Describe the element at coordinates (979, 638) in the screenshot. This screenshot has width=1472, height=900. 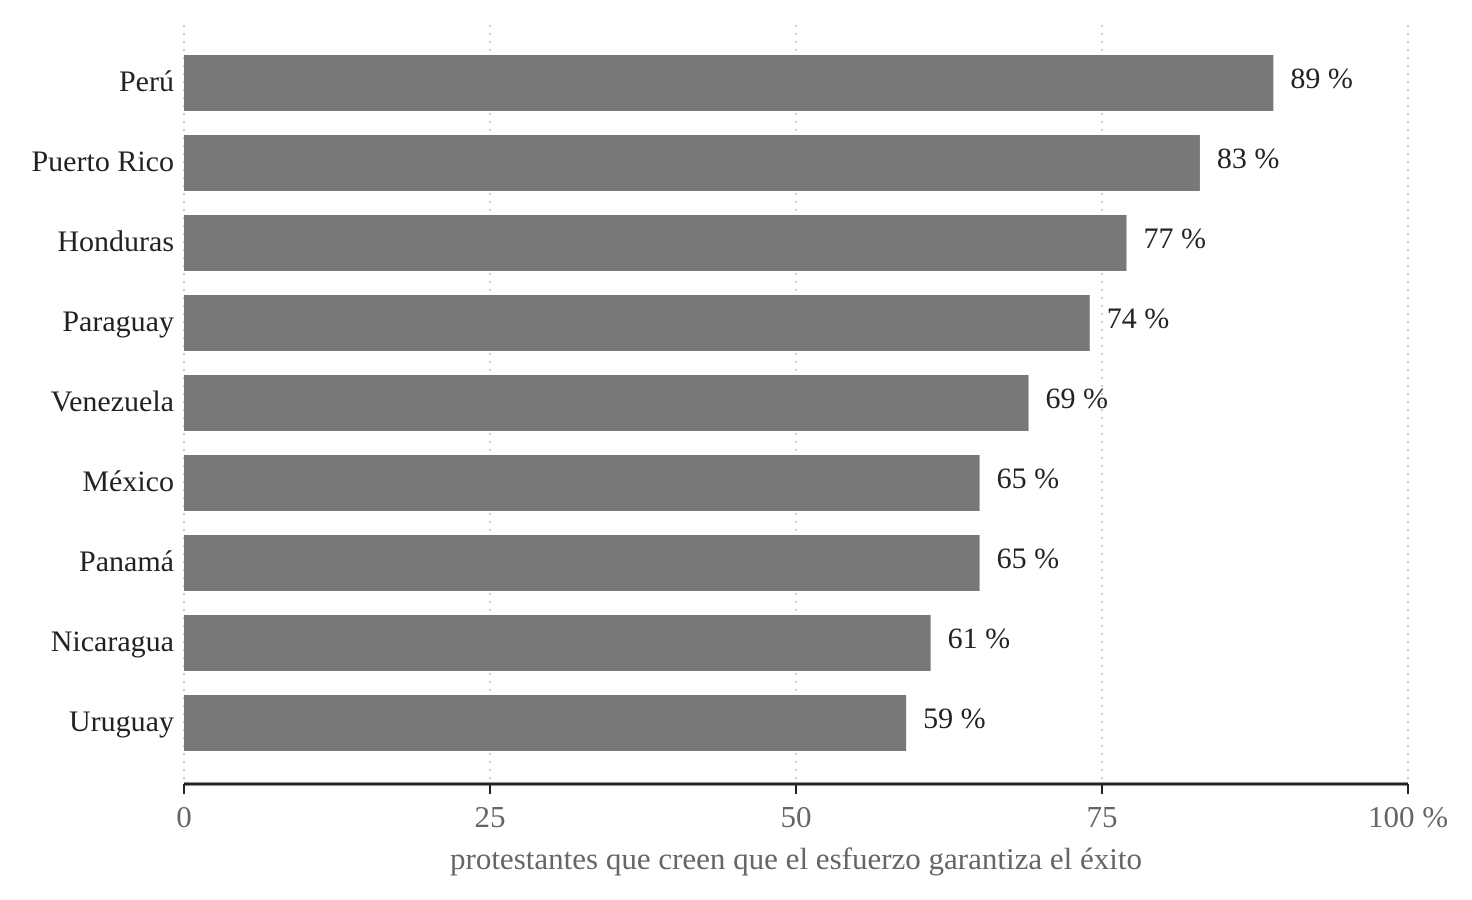
I see `value-label: 61 %` at that location.